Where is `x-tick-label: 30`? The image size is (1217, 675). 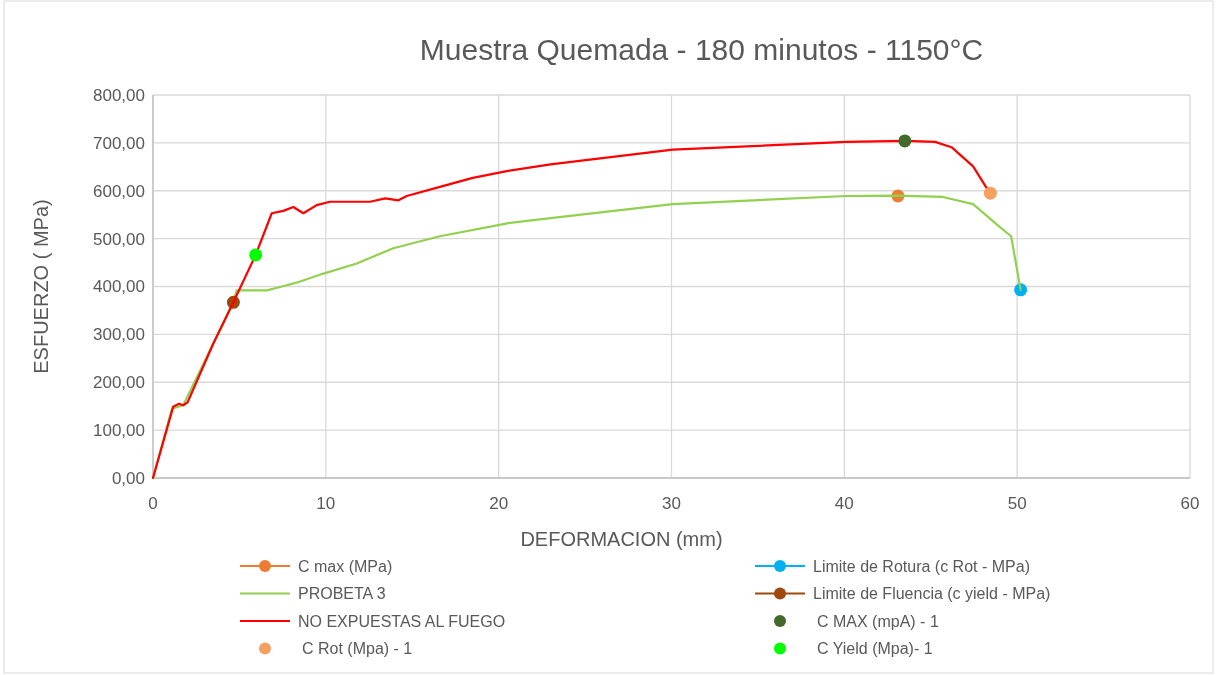
x-tick-label: 30 is located at coordinates (671, 503).